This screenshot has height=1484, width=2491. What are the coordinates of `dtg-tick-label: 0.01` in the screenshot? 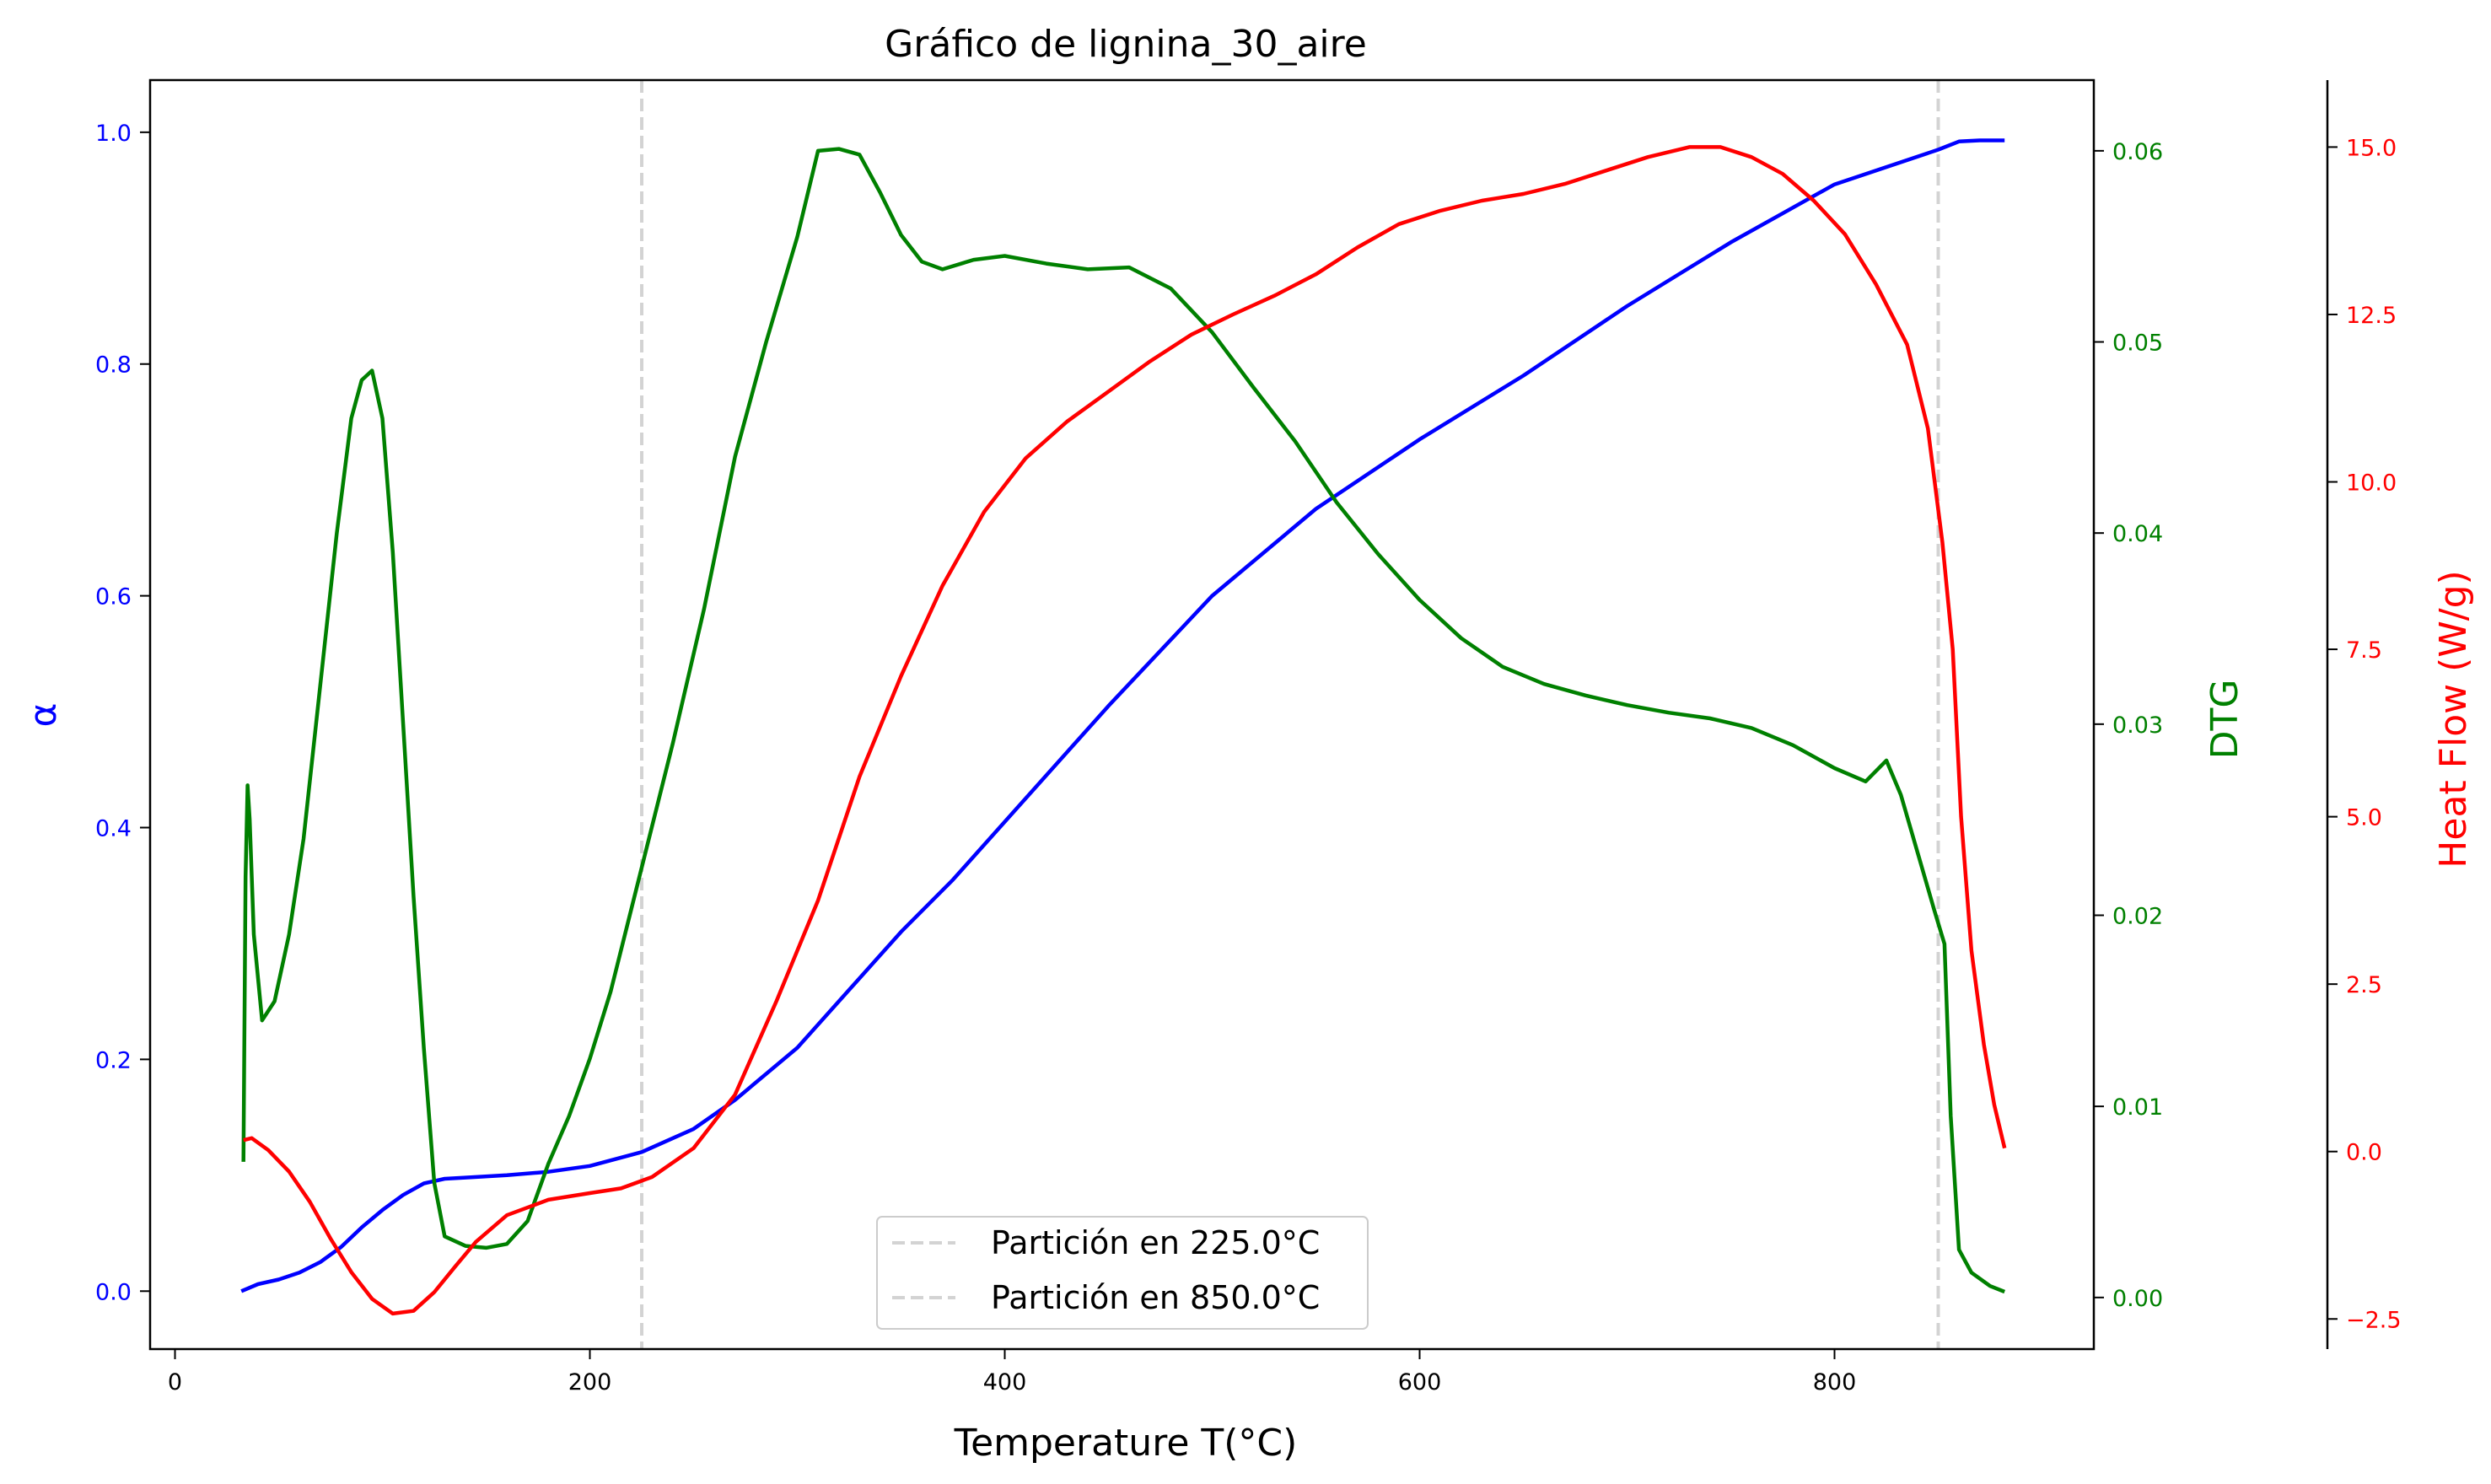 It's located at (2137, 1107).